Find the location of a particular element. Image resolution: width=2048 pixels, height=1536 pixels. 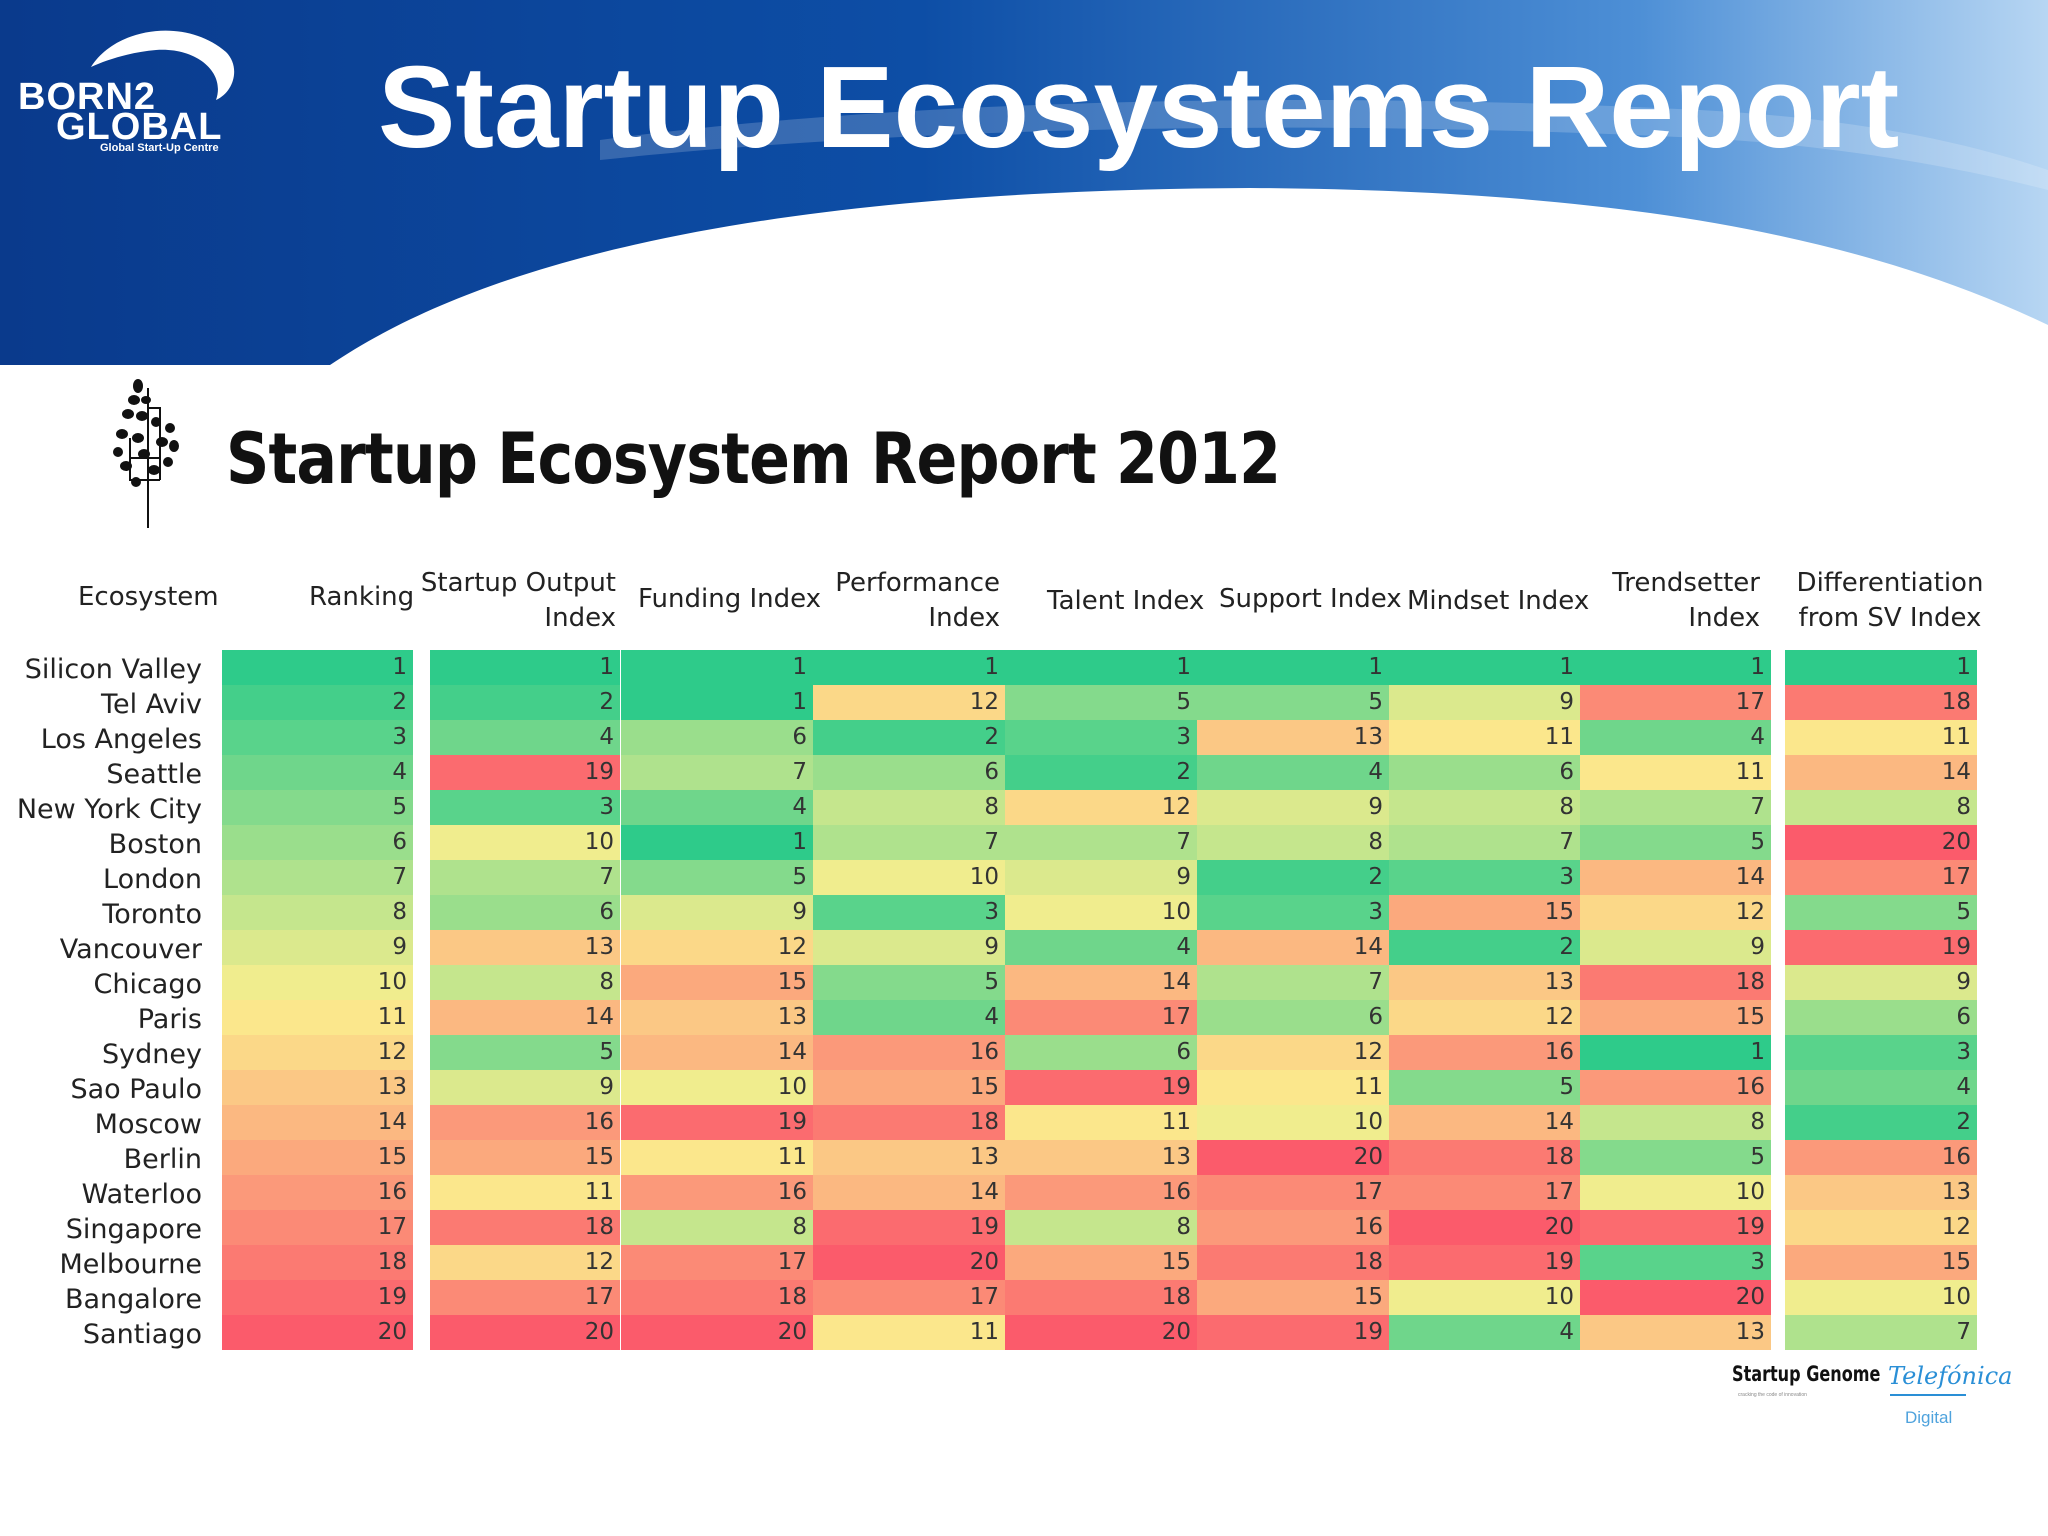

logo-wave-icon is located at coordinates (163, 65).